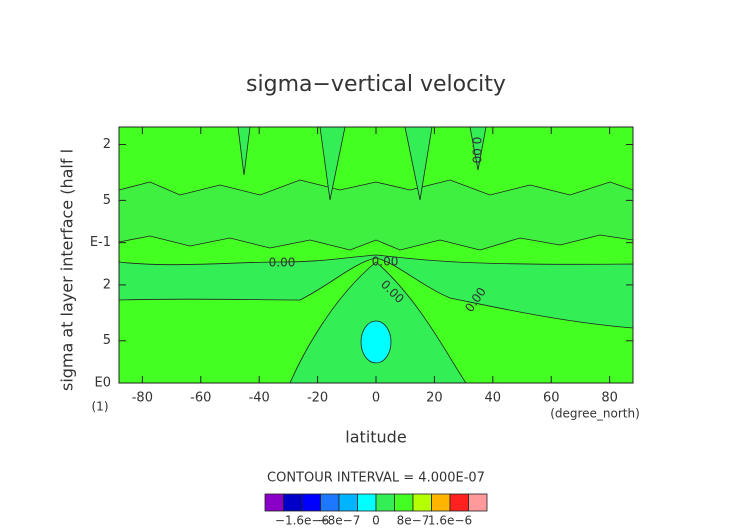 Image resolution: width=752 pixels, height=532 pixels. What do you see at coordinates (142, 398) in the screenshot?
I see `x-tick-label: -80` at bounding box center [142, 398].